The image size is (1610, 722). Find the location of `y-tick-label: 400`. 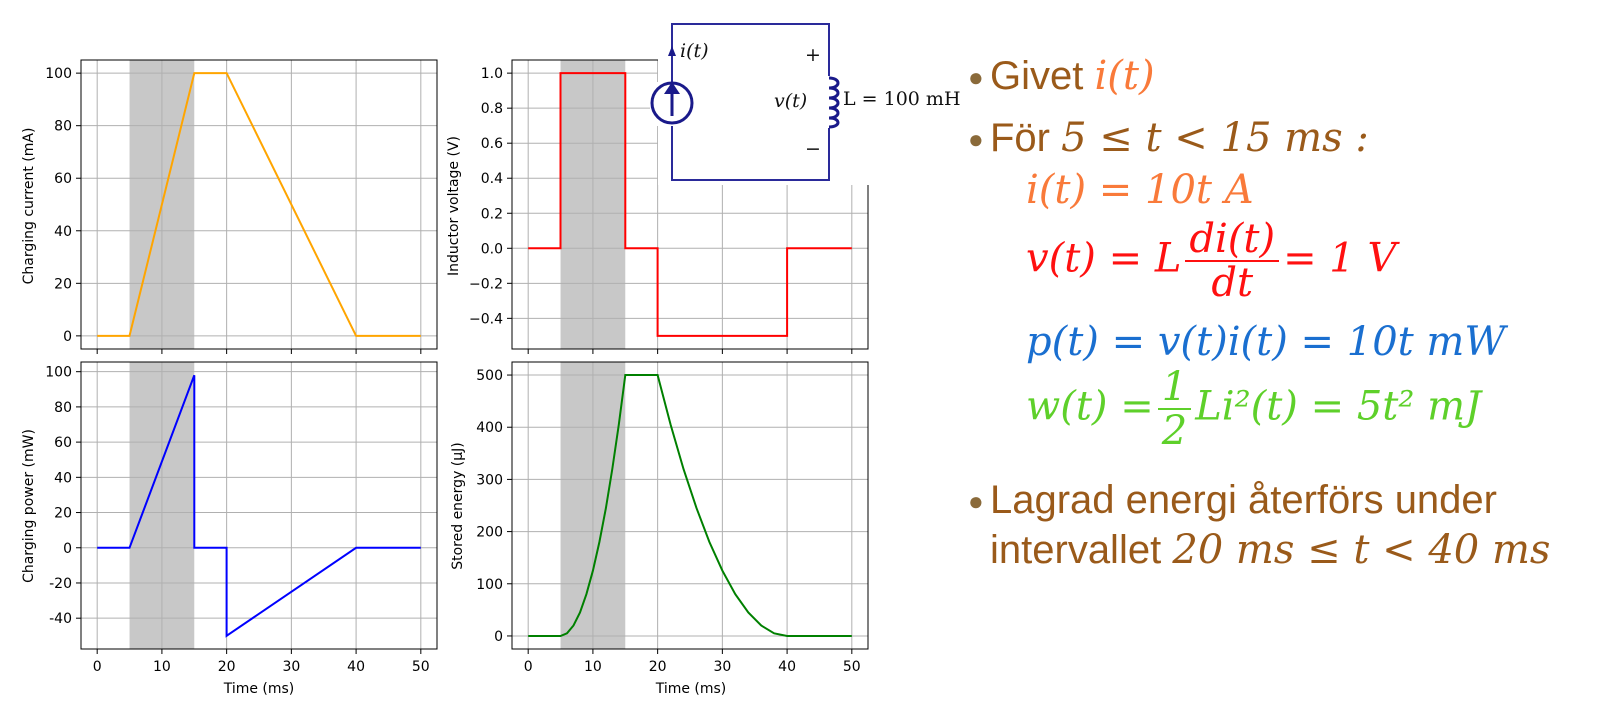

y-tick-label: 400 is located at coordinates (489, 428).